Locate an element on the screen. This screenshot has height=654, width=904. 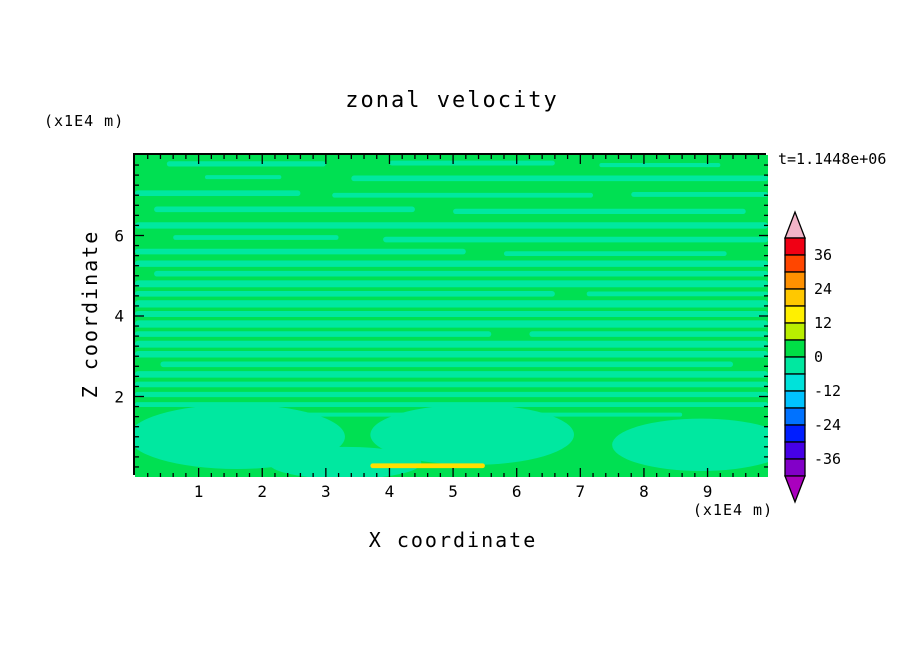
colorbar-tick-label: 12 is located at coordinates (823, 323).